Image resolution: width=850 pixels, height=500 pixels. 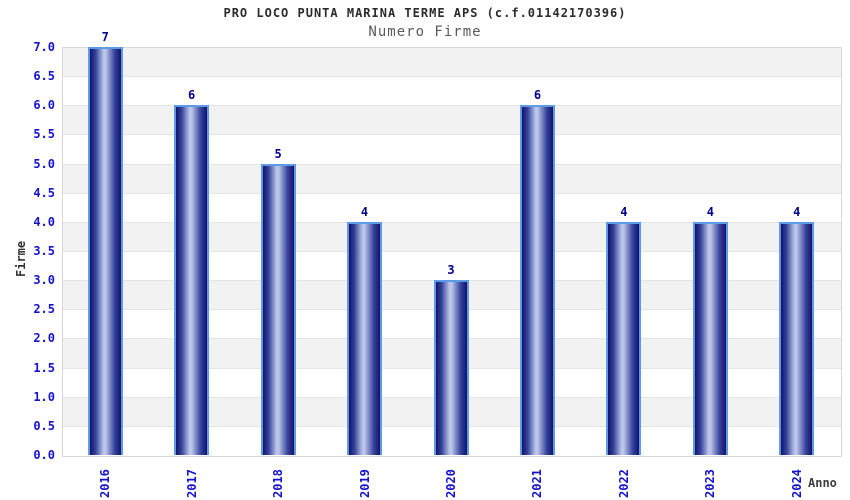 What do you see at coordinates (44, 396) in the screenshot?
I see `y-tick-label: 1.0` at bounding box center [44, 396].